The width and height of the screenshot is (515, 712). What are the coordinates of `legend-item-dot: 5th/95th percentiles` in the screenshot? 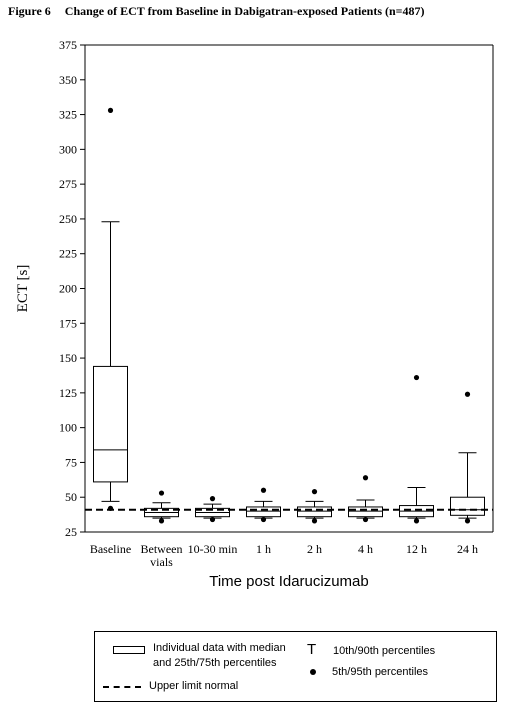 It's located at (367, 672).